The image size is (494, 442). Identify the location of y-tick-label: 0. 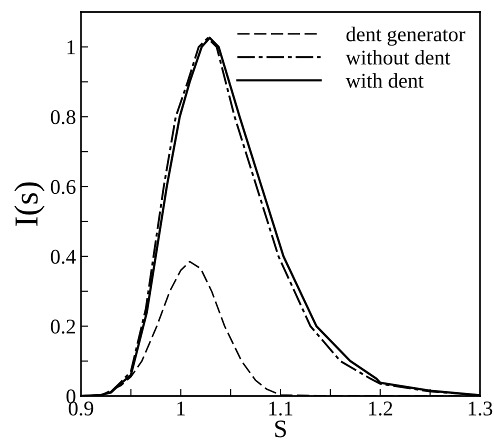
(71, 396).